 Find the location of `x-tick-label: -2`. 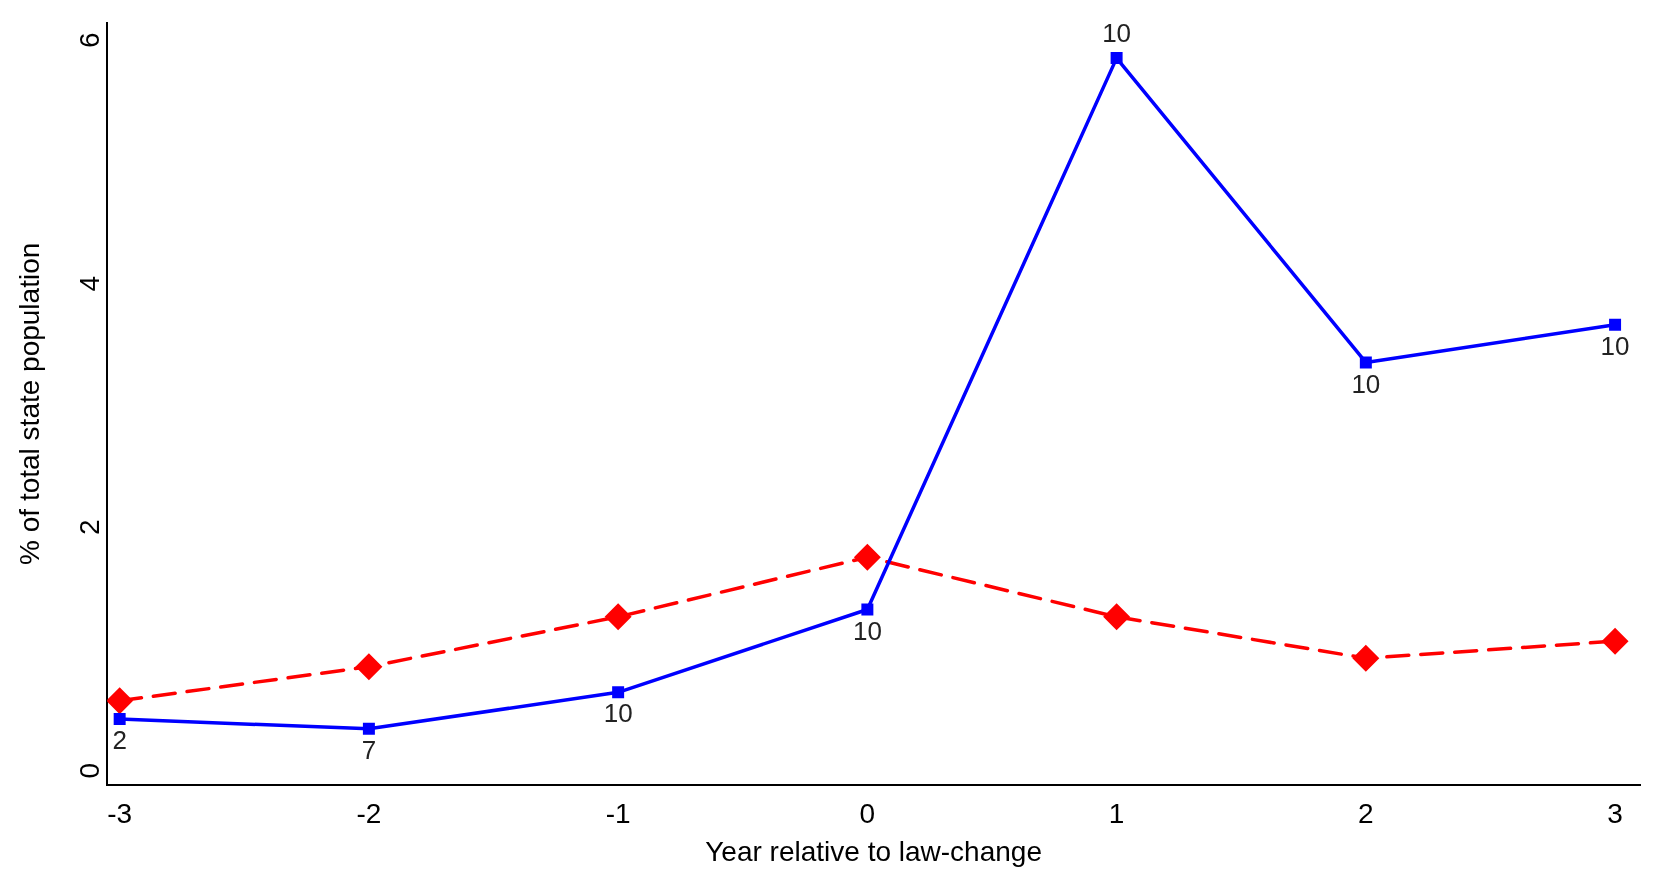

x-tick-label: -2 is located at coordinates (369, 814).